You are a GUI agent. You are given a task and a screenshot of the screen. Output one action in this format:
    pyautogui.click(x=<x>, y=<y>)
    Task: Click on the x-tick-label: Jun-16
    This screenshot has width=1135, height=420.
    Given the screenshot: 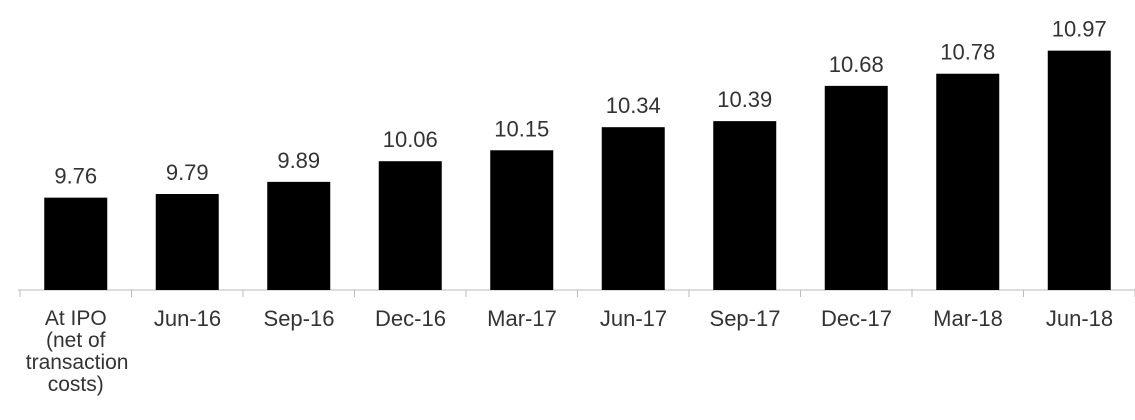 What is the action you would take?
    pyautogui.click(x=187, y=318)
    